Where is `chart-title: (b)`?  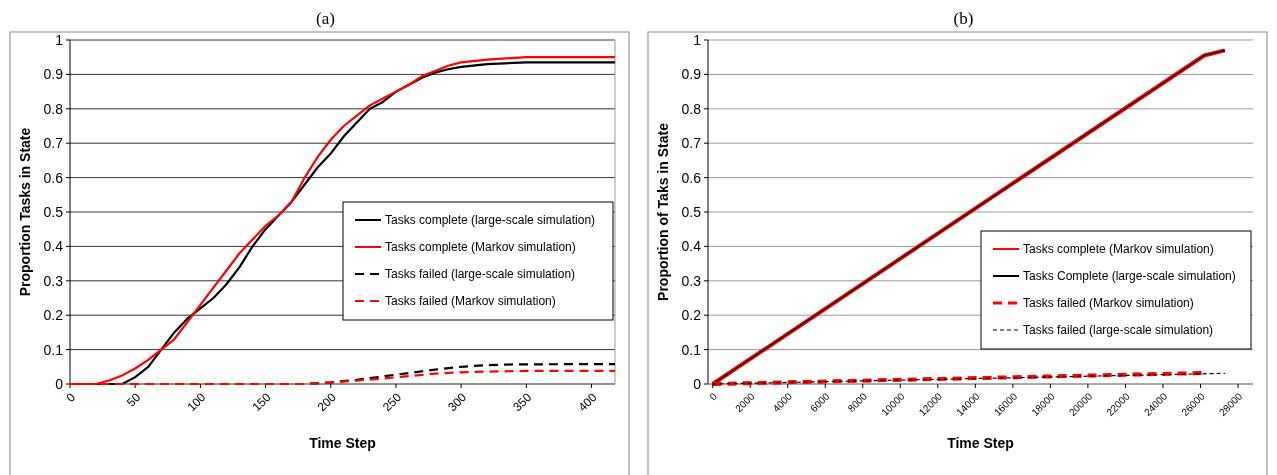 chart-title: (b) is located at coordinates (963, 18).